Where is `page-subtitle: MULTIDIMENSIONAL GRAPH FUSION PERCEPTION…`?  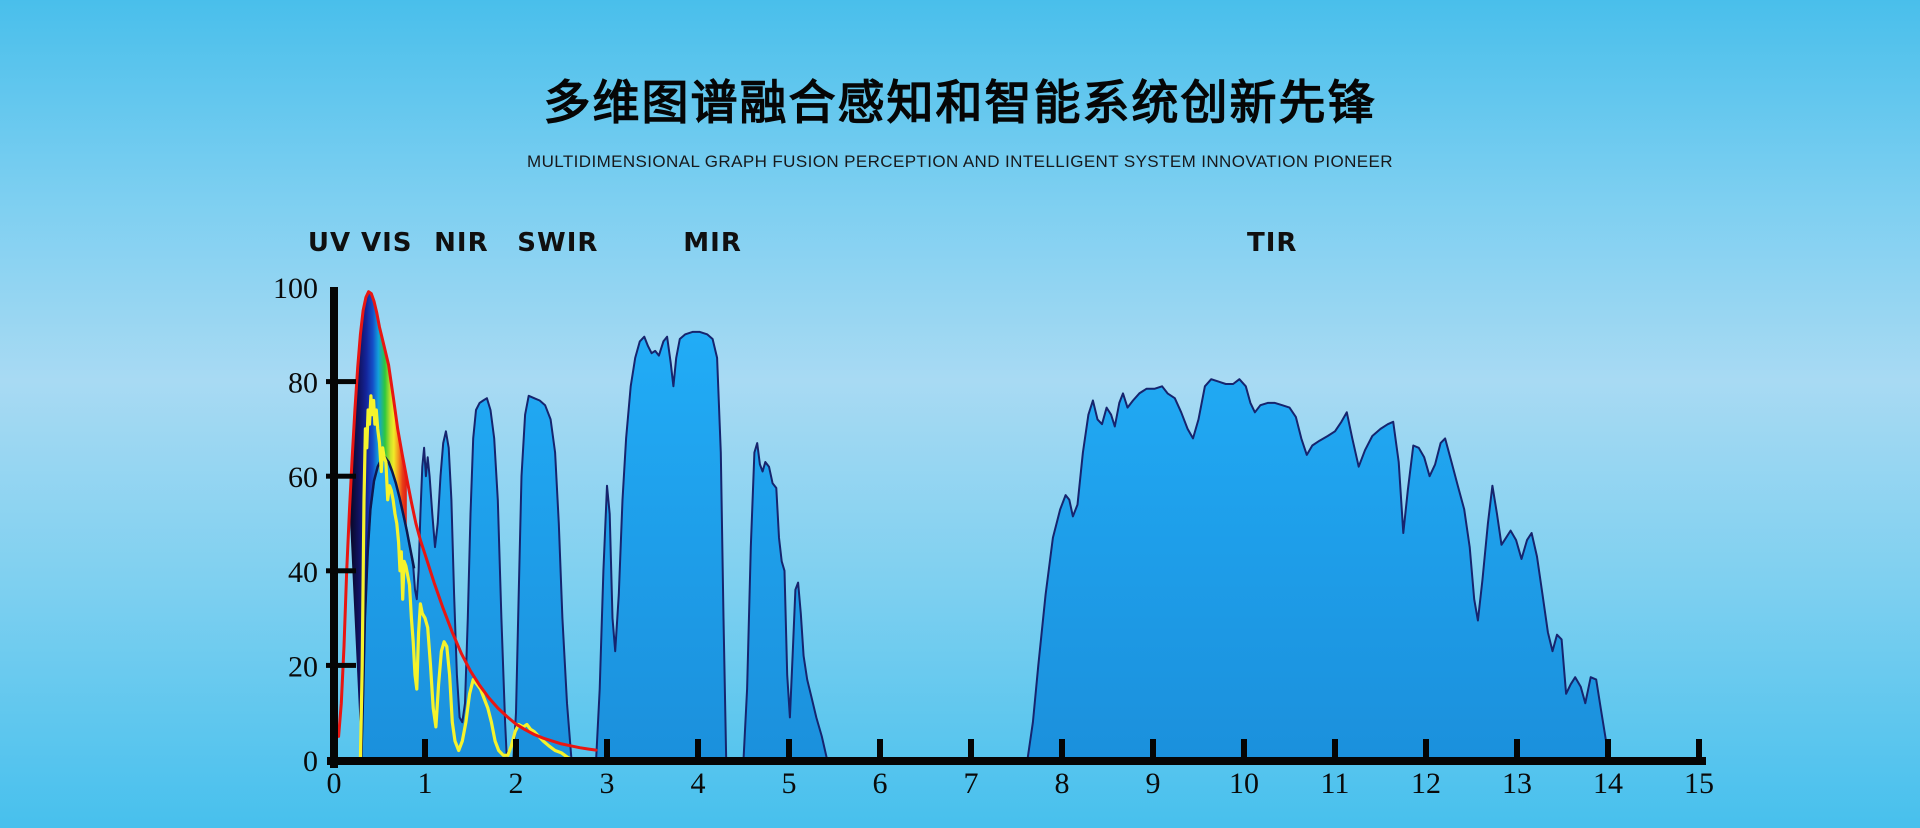 page-subtitle: MULTIDIMENSIONAL GRAPH FUSION PERCEPTION… is located at coordinates (960, 161).